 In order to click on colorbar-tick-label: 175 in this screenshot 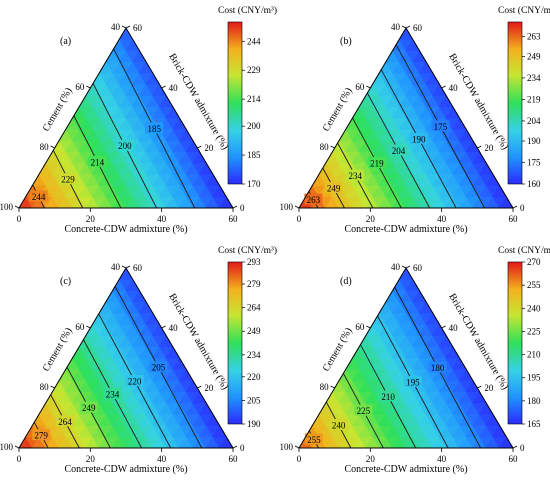, I will do `click(534, 162)`.